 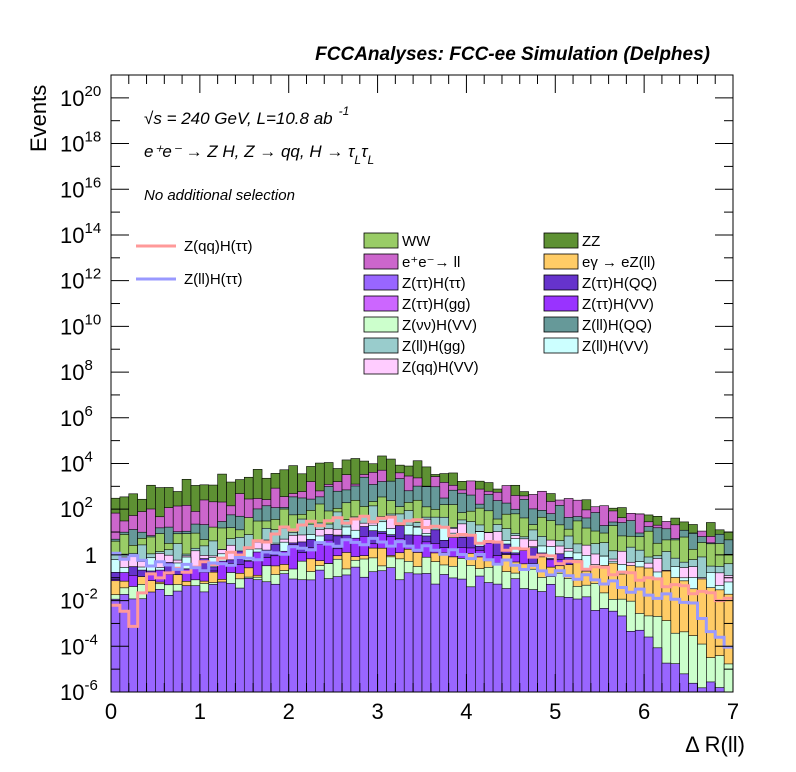 I want to click on lumi-exponent: -1, so click(x=344, y=111).